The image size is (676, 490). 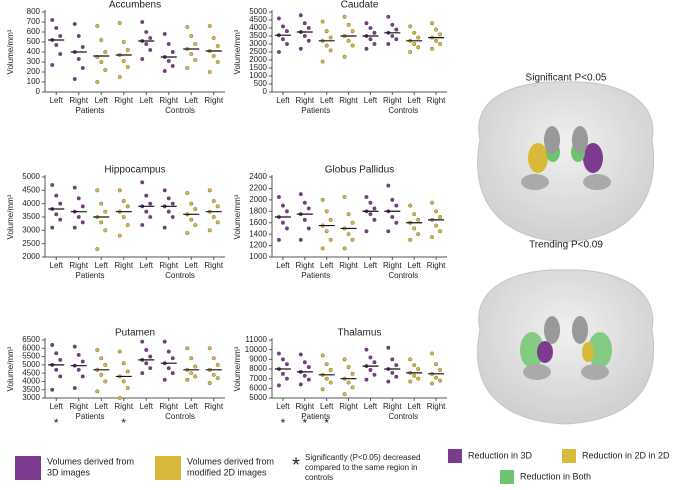 What do you see at coordinates (265, 91) in the screenshot?
I see `y-tick-label: 0` at bounding box center [265, 91].